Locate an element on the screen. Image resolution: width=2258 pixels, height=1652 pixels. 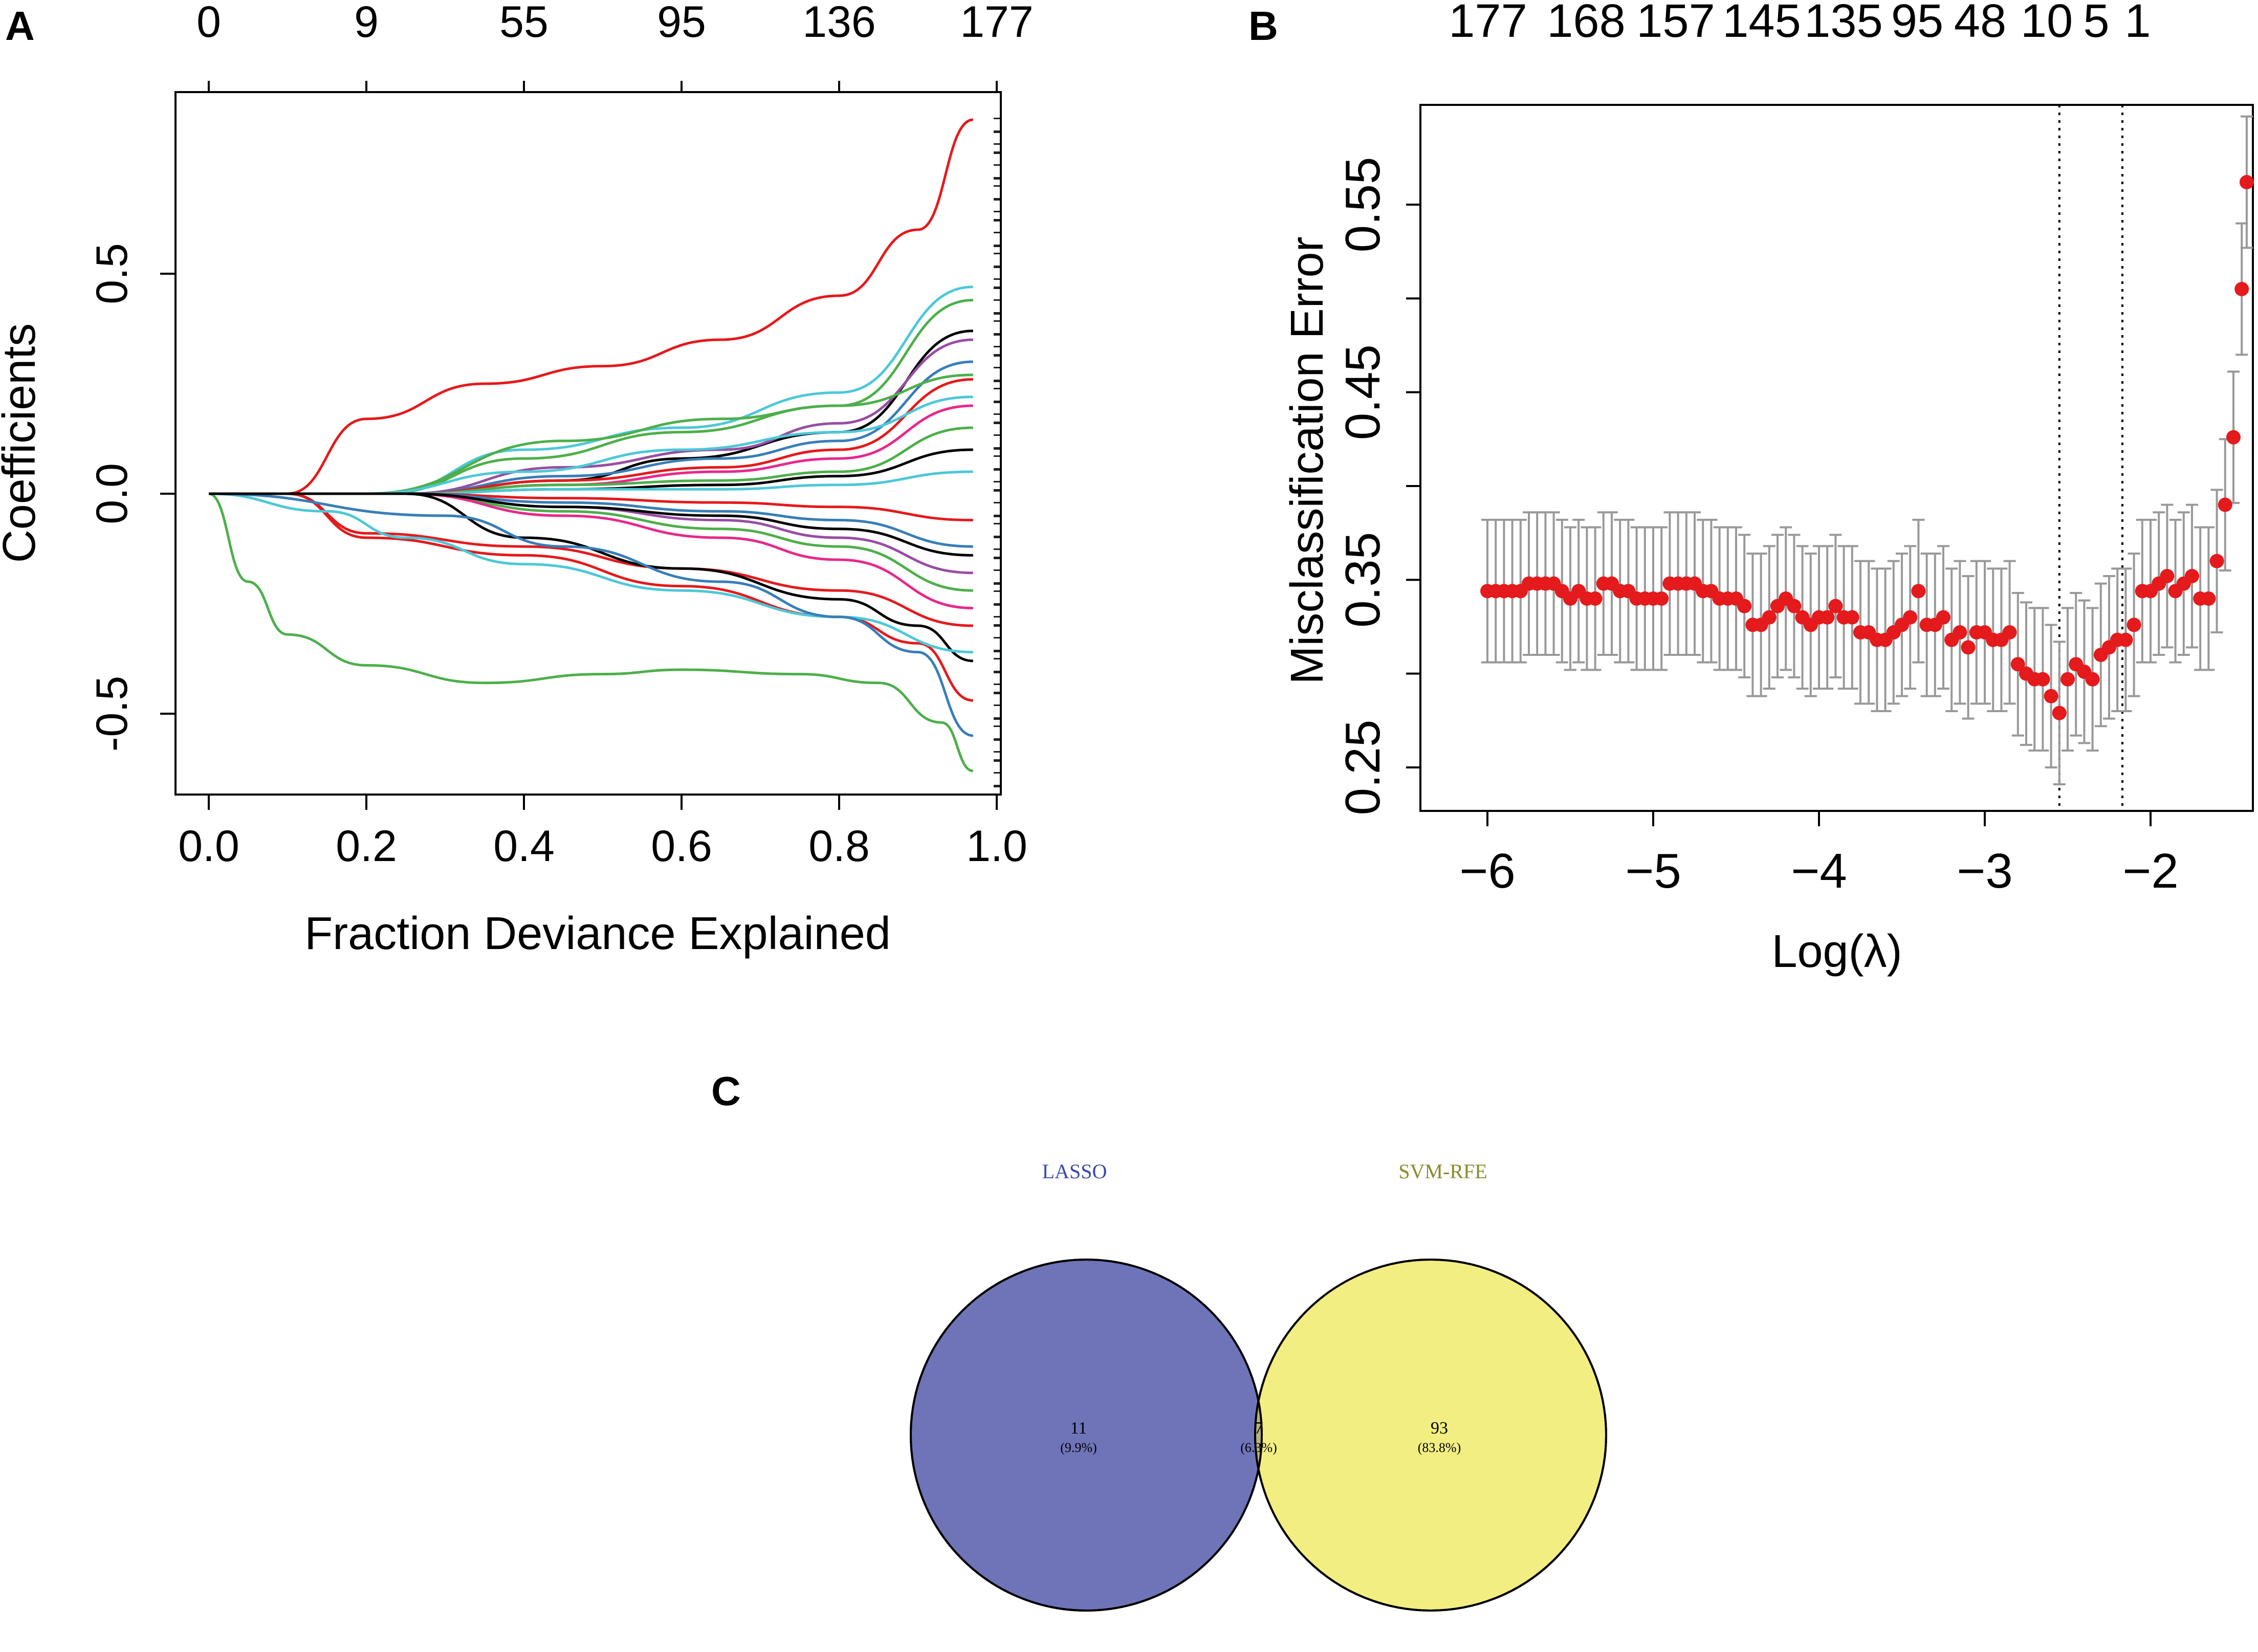
panel-b-x-tick-label: −6 is located at coordinates (1487, 871).